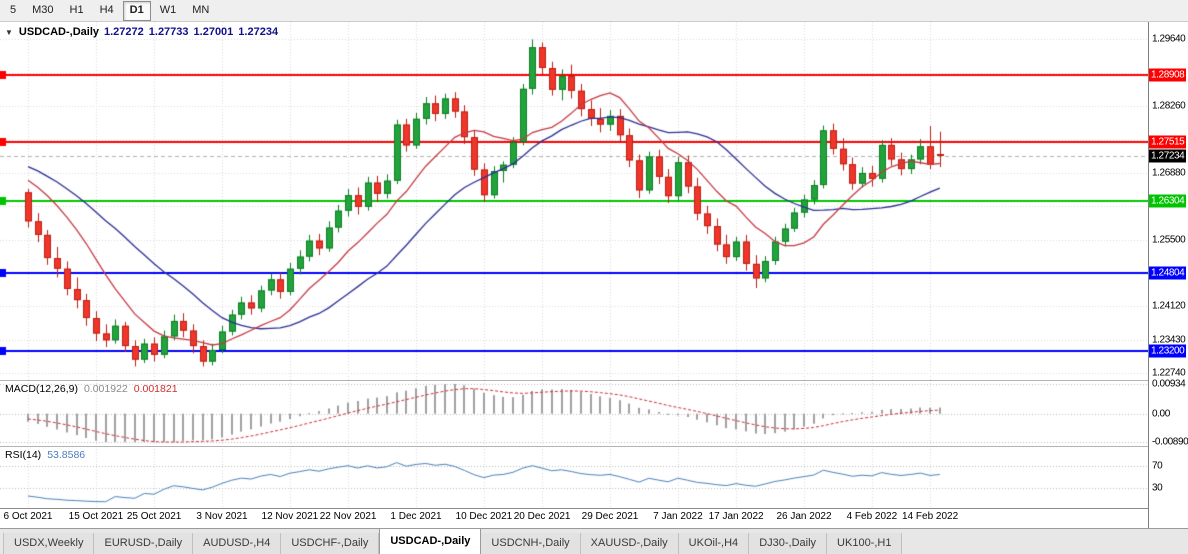  I want to click on timeframe-button-5: 5, so click(13, 9).